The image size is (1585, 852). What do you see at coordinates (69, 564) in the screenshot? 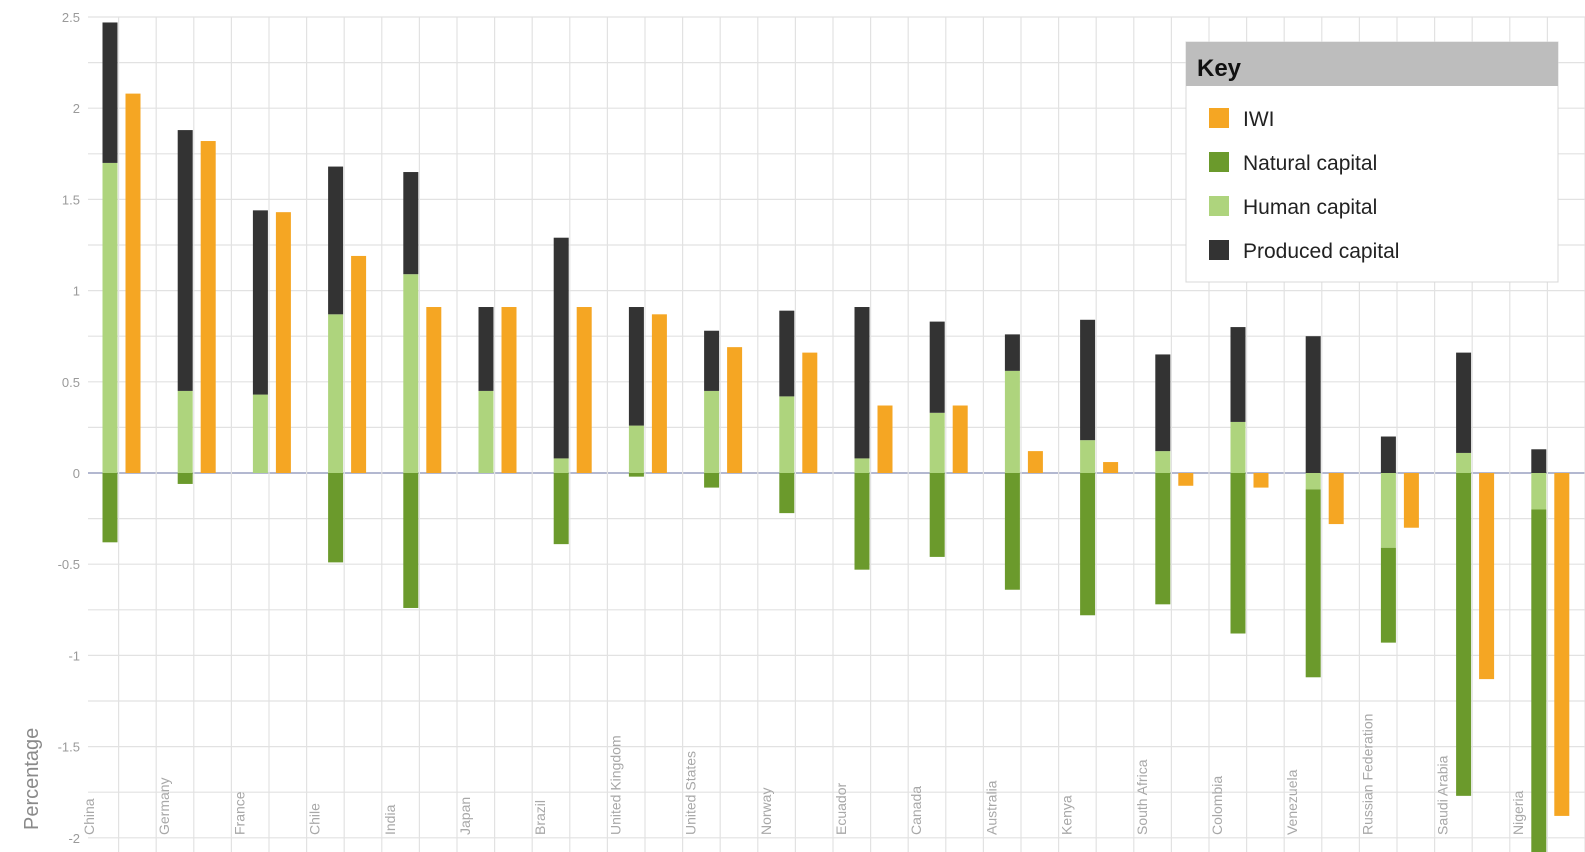
I see `y-tick-label: -0.5` at bounding box center [69, 564].